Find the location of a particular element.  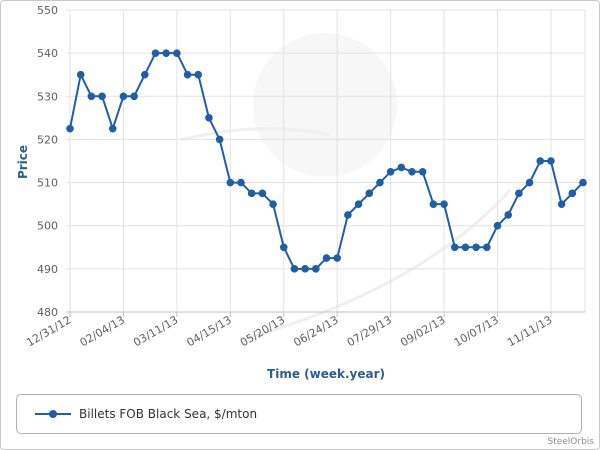

y-tick-label: 510 is located at coordinates (47, 183).